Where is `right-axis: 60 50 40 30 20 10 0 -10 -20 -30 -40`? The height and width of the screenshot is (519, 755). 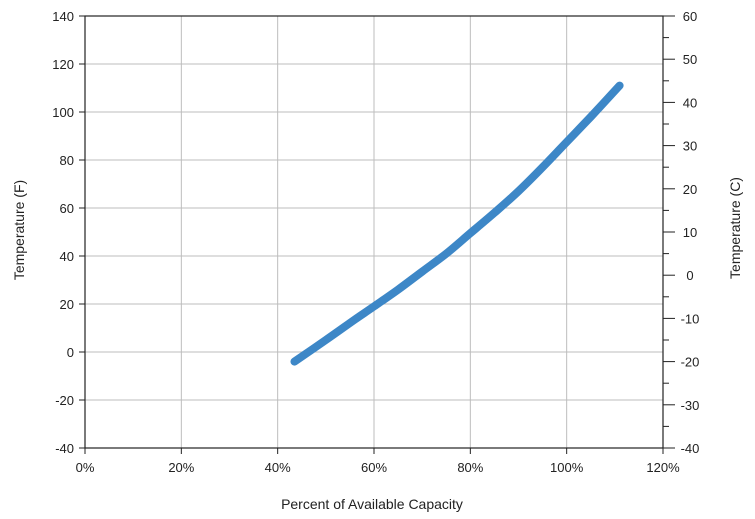 right-axis: 60 50 40 30 20 10 0 -10 -20 -30 -40 is located at coordinates (681, 232).